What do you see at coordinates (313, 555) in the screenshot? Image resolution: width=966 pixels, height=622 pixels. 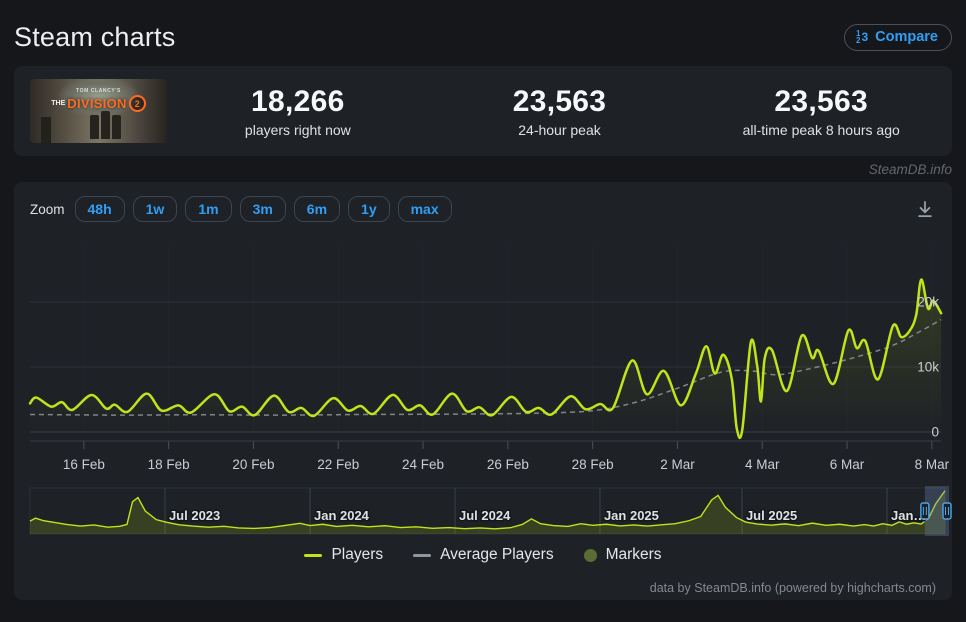 I see `players-line-swatch` at bounding box center [313, 555].